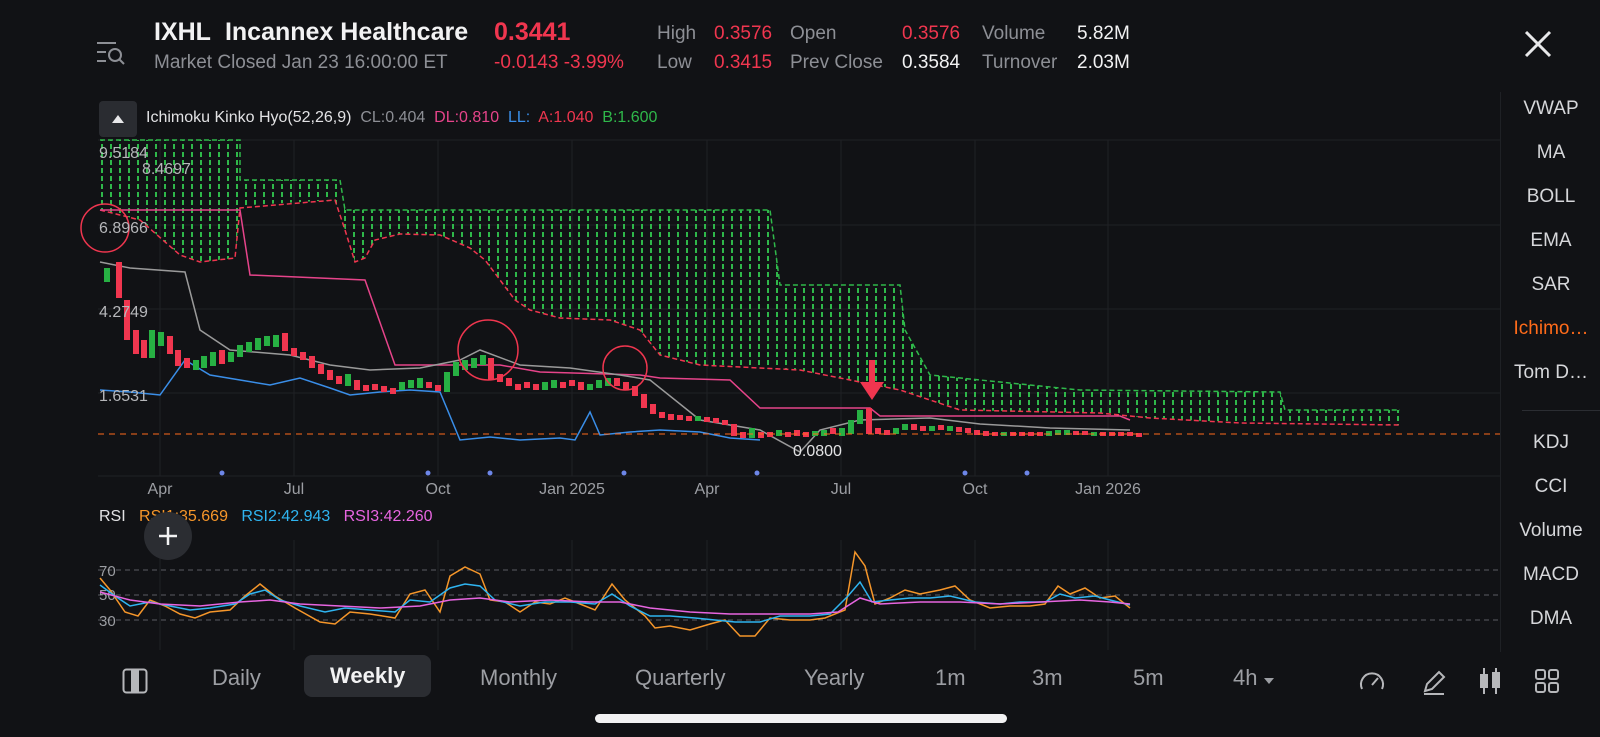 The width and height of the screenshot is (1600, 737). I want to click on stock-title: IXHL Incannex Healthcare, so click(311, 32).